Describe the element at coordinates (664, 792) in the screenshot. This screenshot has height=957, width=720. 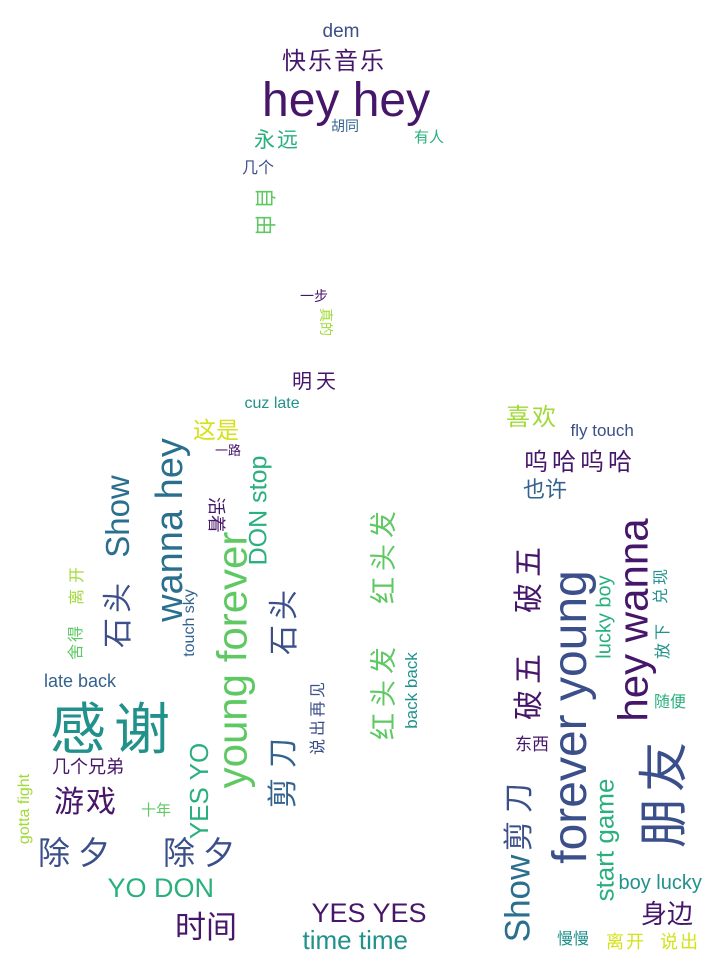
I see `cloud-word: 朋友` at that location.